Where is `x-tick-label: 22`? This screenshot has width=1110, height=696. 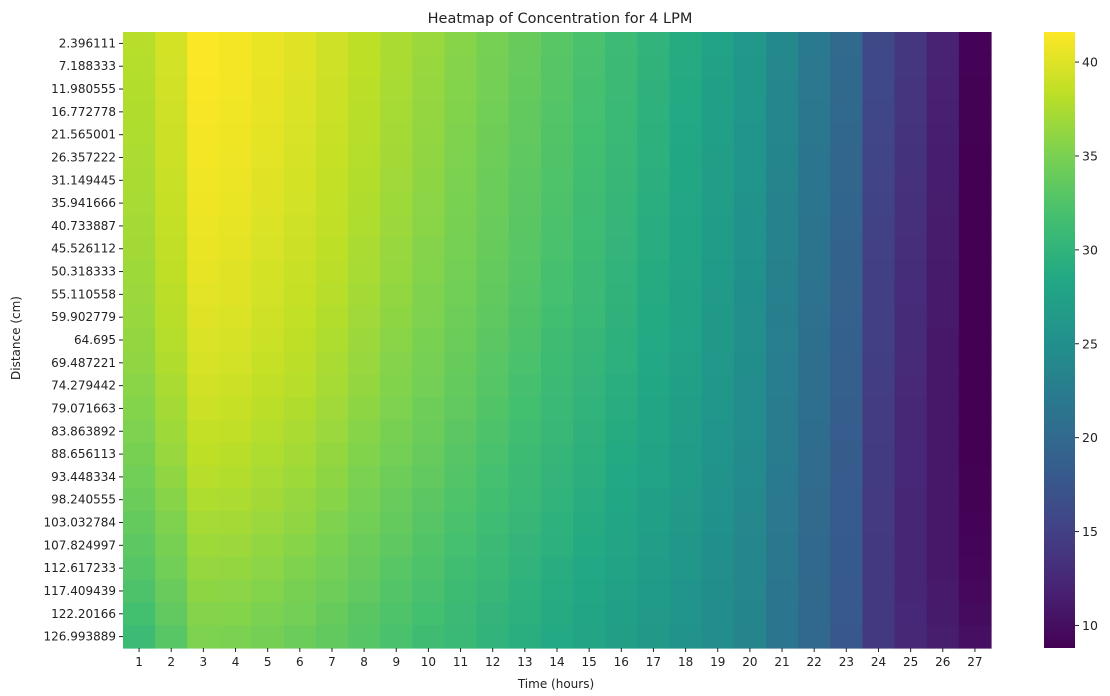 x-tick-label: 22 is located at coordinates (814, 662).